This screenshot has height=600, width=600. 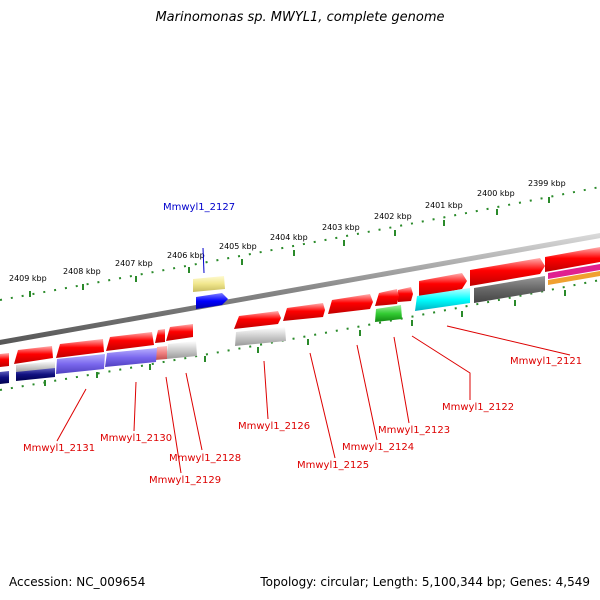 What do you see at coordinates (181, 350) in the screenshot?
I see `feature-2128-lightgray` at bounding box center [181, 350].